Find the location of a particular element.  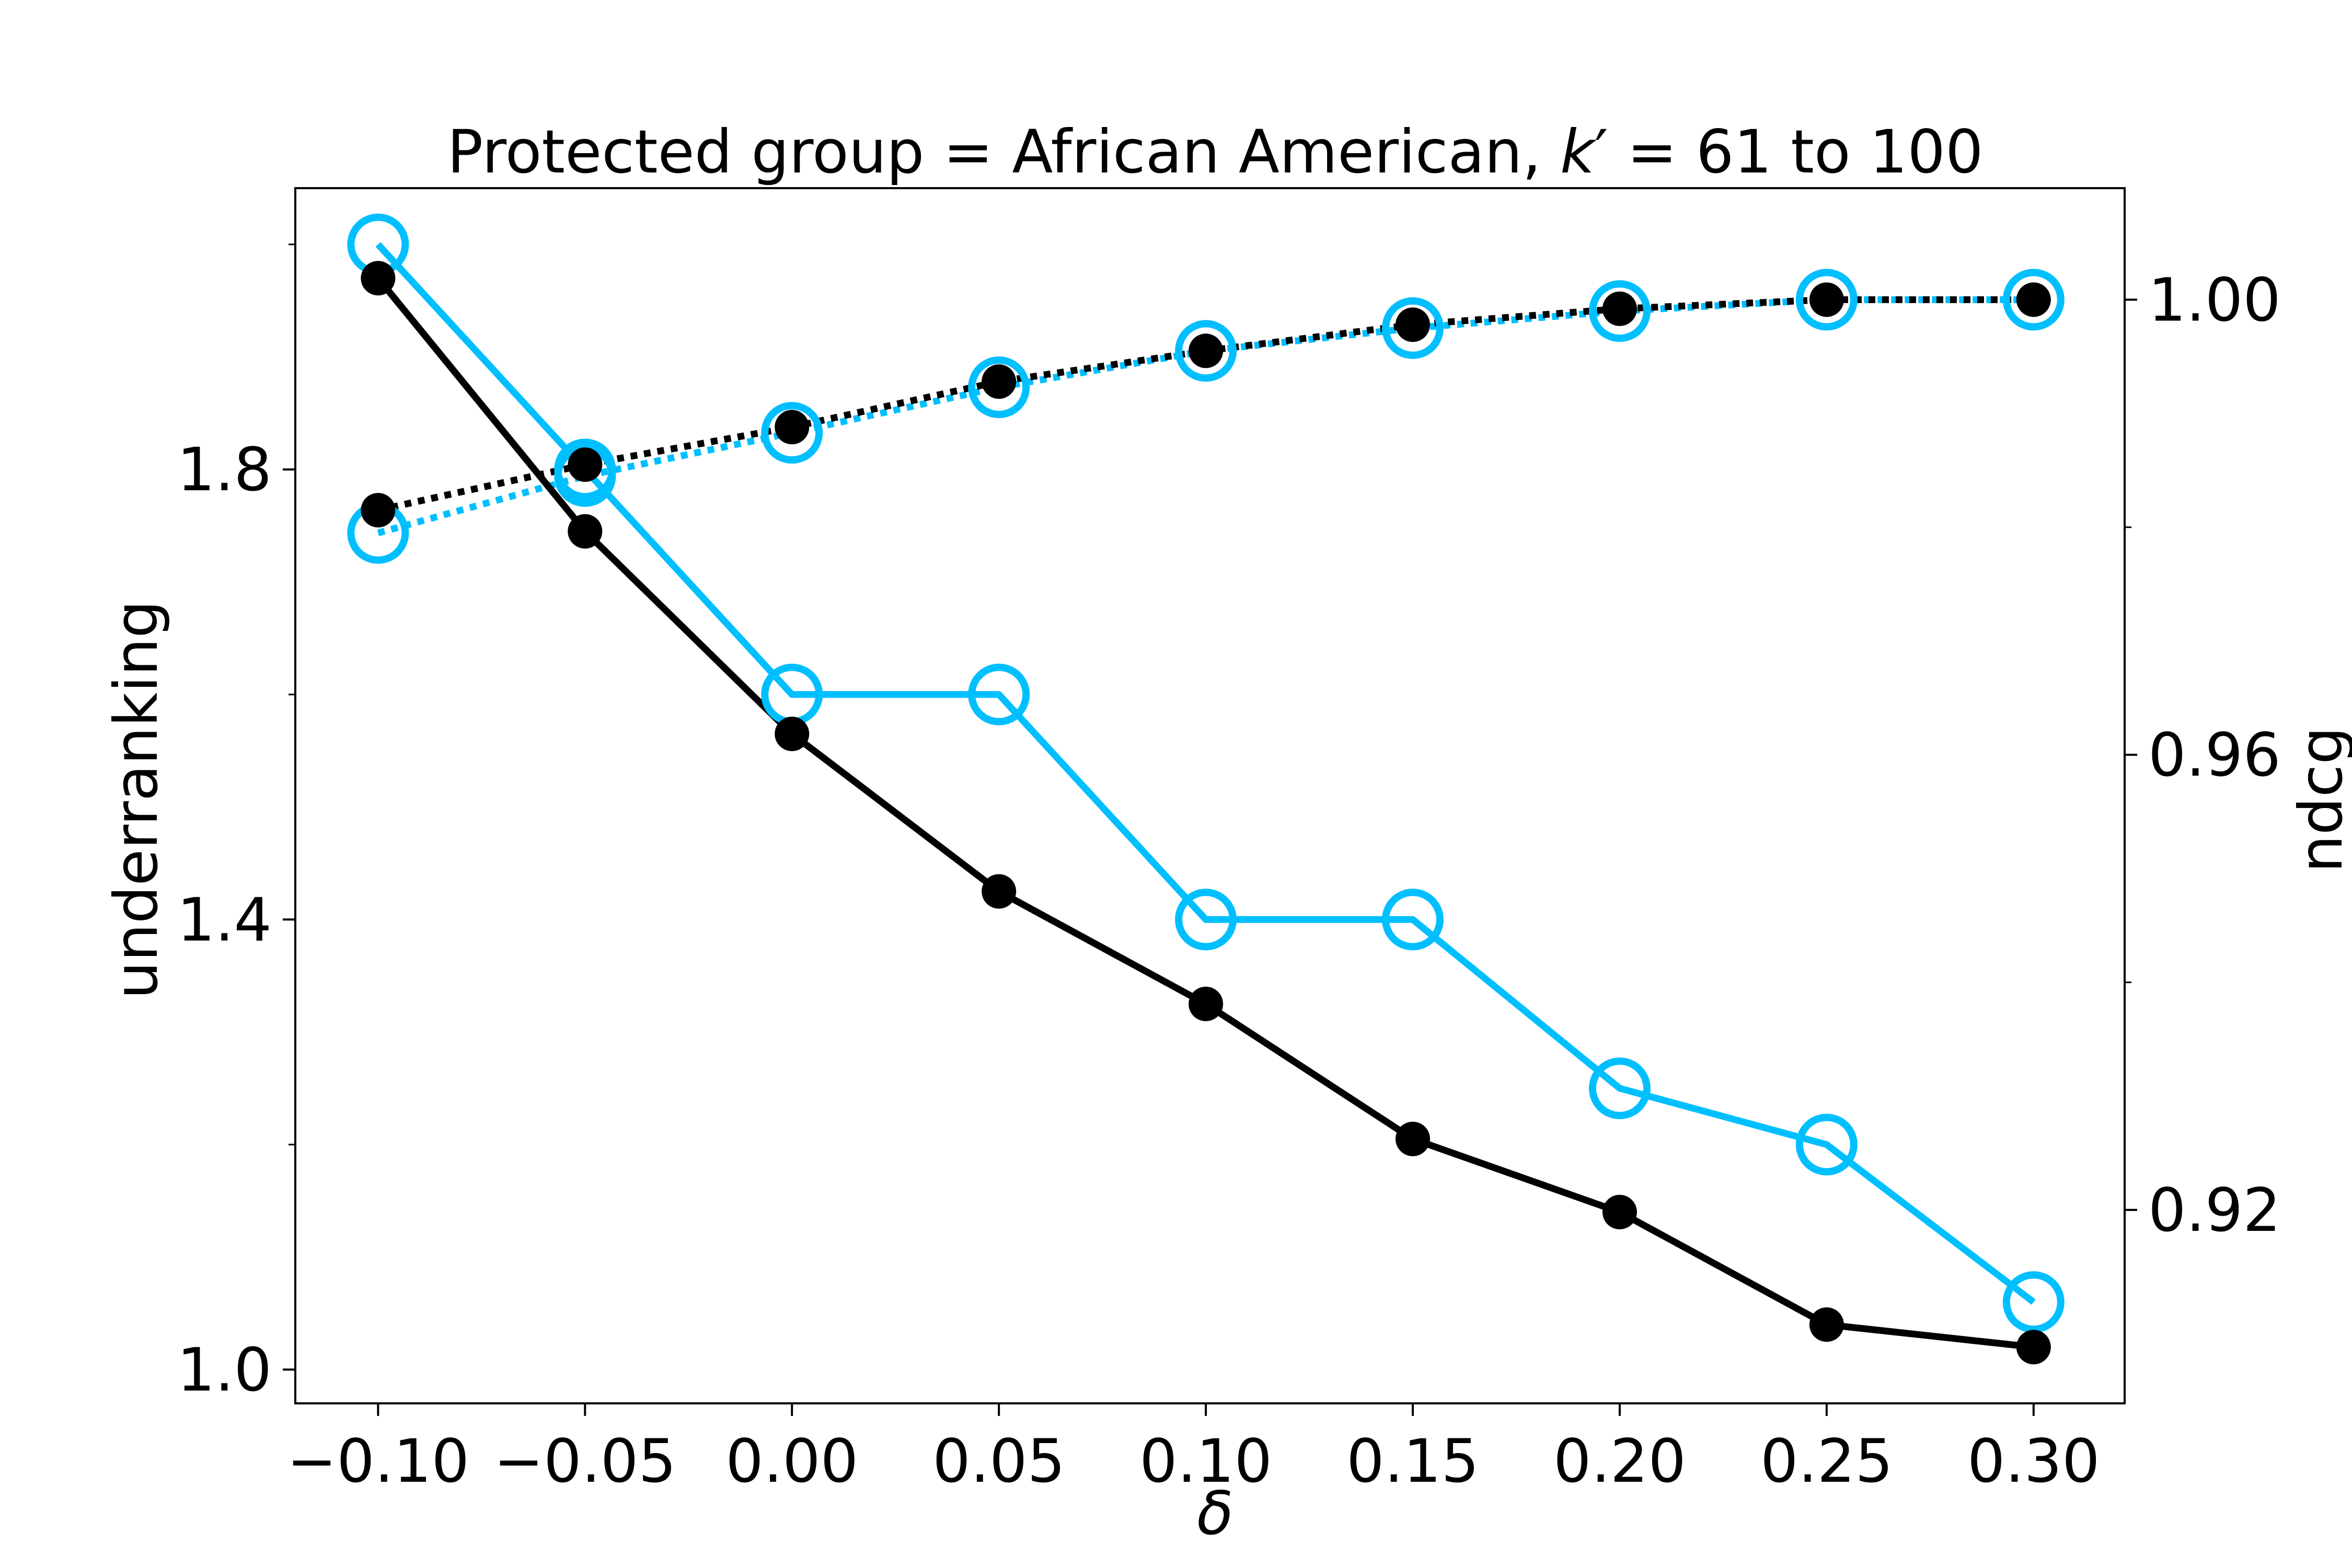

y-left-tick-label: 1.8 is located at coordinates (224, 469).